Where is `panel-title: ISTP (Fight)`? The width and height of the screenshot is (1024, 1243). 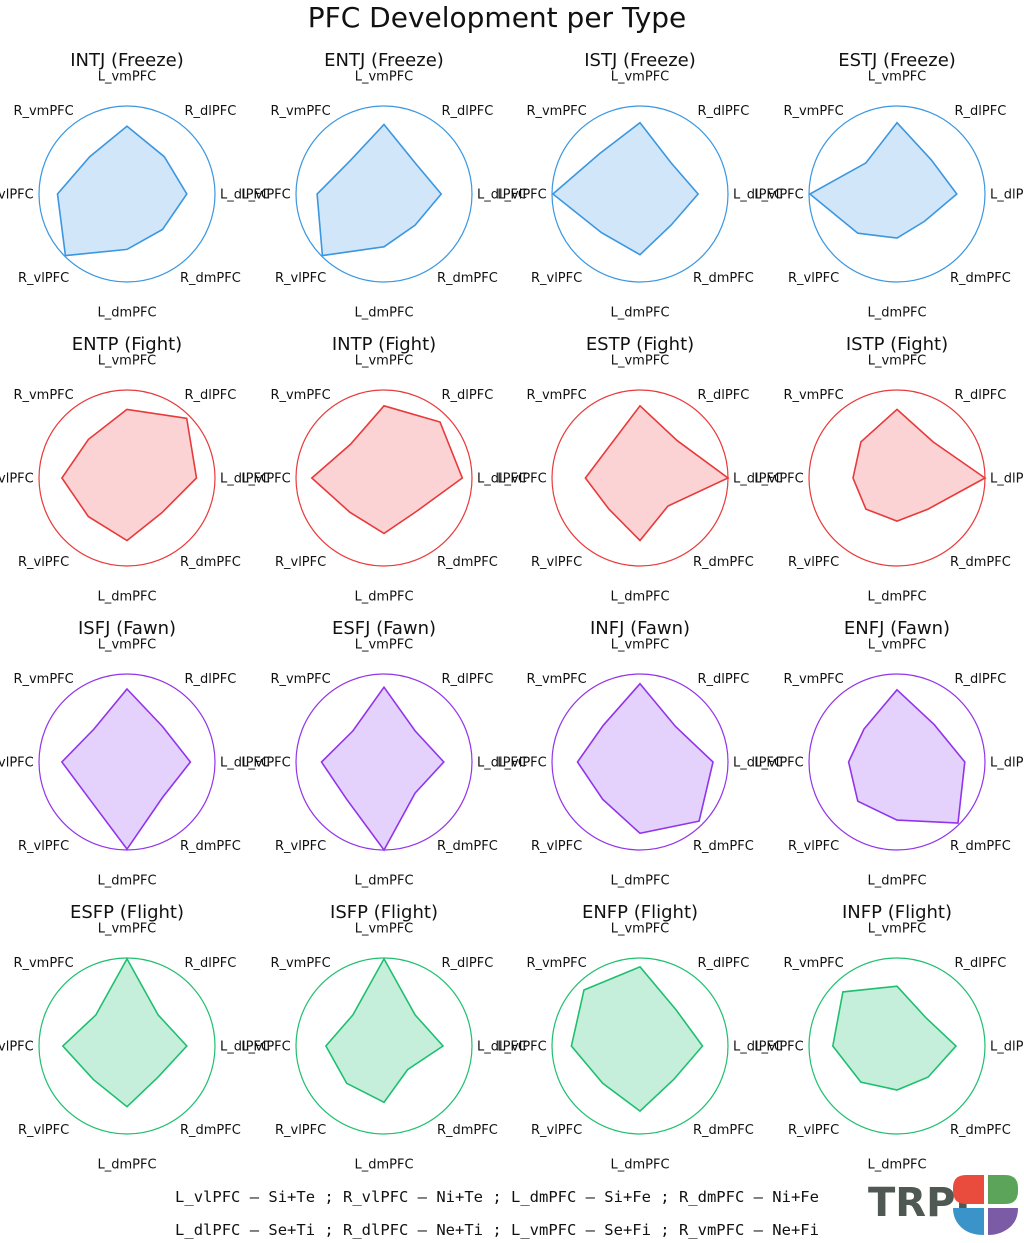 panel-title: ISTP (Fight) is located at coordinates (897, 344).